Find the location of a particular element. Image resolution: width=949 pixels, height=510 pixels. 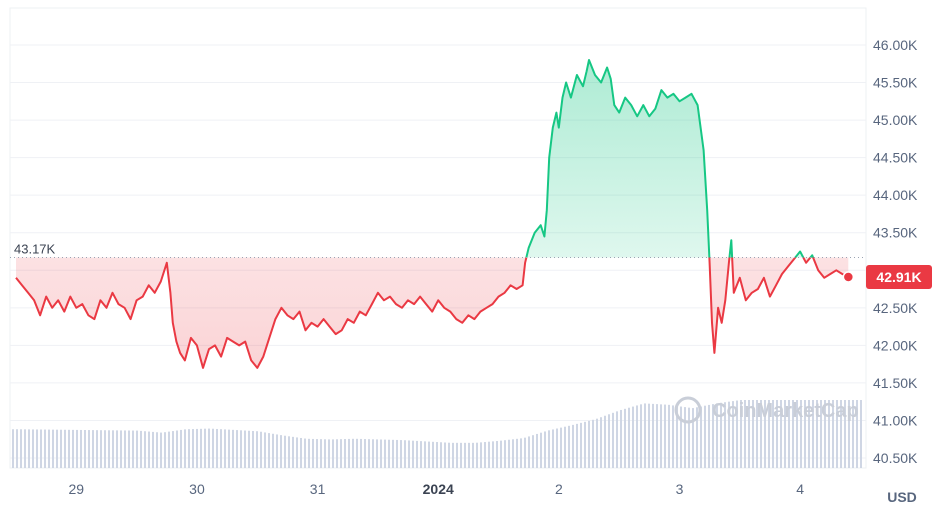

y-tick-label: 41.50K is located at coordinates (895, 383).